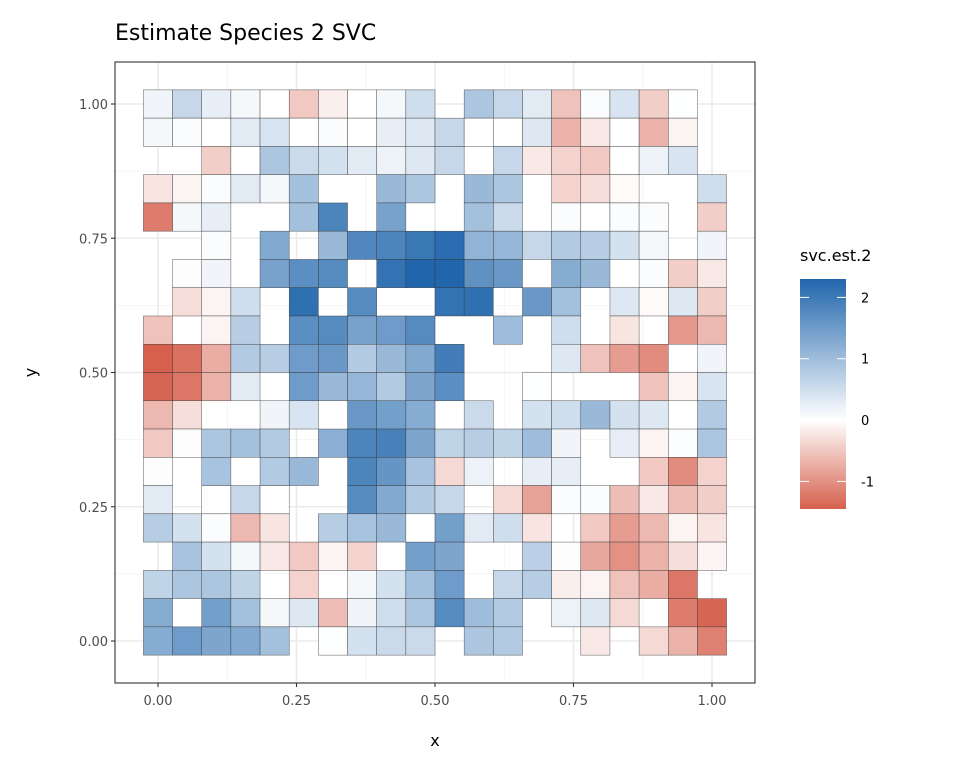 This screenshot has width=960, height=768. Describe the element at coordinates (93, 239) in the screenshot. I see `y-tick-label: 0.75` at that location.